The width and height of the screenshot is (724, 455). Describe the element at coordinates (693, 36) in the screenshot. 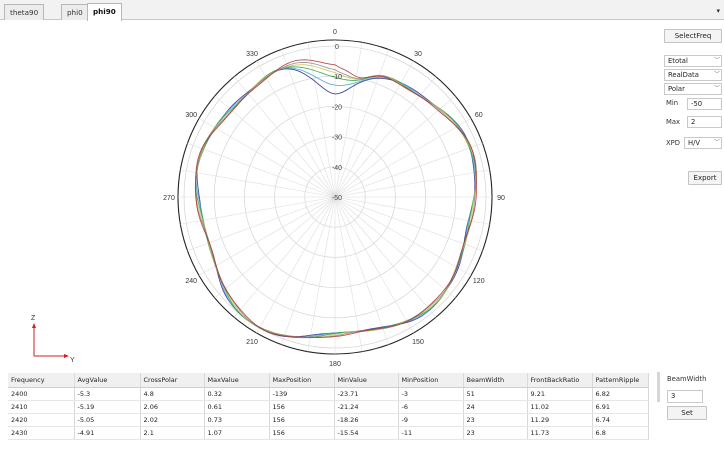

I see `select-freq-button: SelectFreq` at that location.